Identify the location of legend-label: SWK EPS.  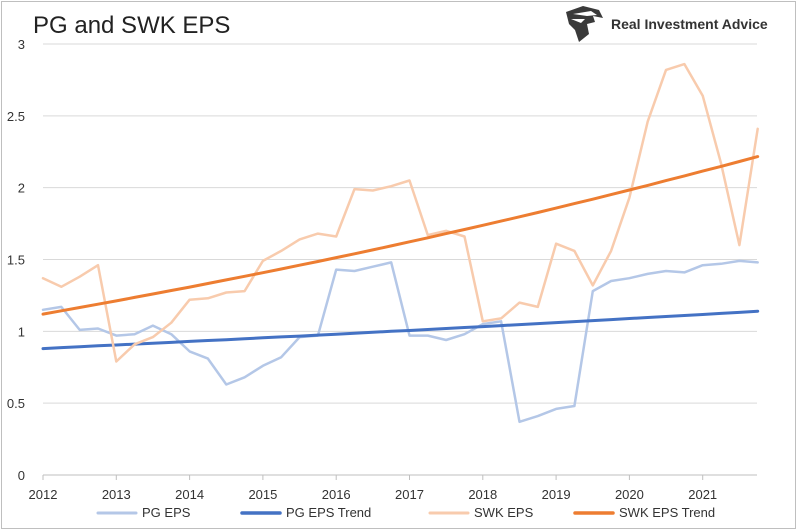
(504, 512).